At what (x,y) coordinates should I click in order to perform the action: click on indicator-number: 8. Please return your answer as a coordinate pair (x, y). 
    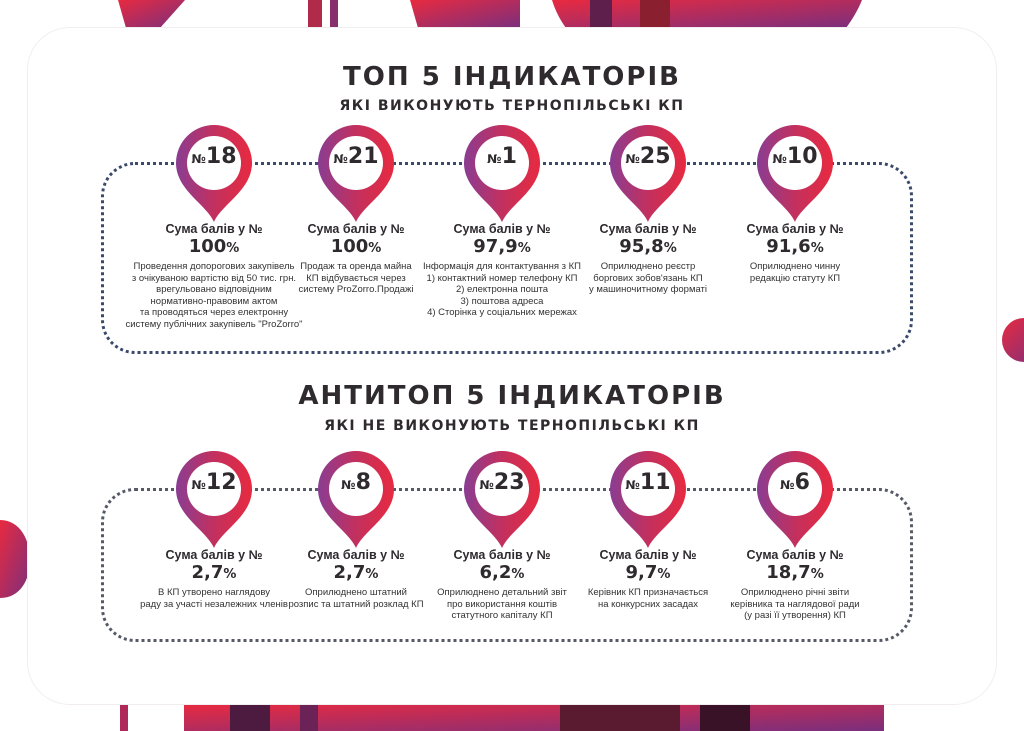
    Looking at the image, I should click on (363, 482).